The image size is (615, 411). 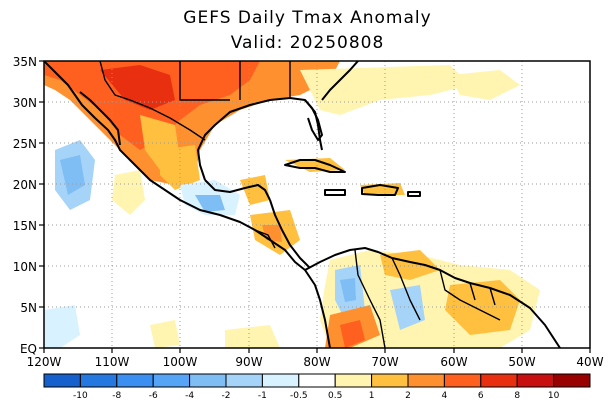 I want to click on lon-label-100w: 100W, so click(x=180, y=362).